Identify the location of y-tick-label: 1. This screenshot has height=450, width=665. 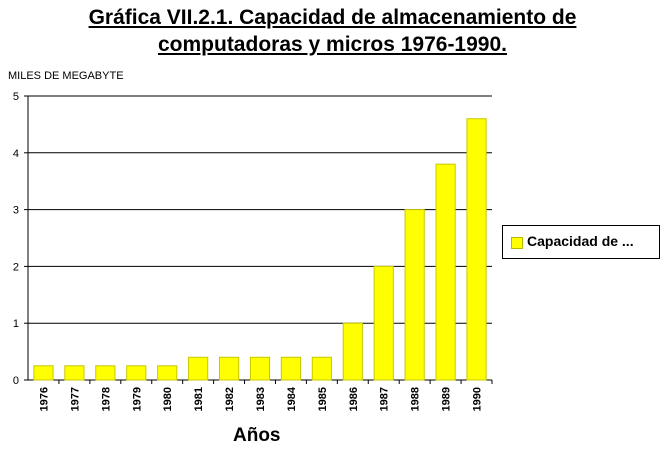
(16, 324).